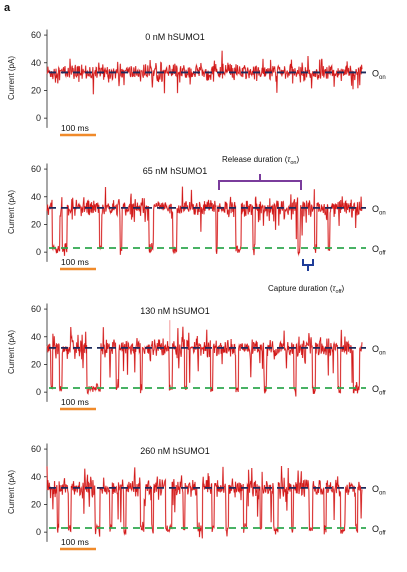  Describe the element at coordinates (175, 451) in the screenshot. I see `panel-title: 260 nM hSUMO1` at that location.